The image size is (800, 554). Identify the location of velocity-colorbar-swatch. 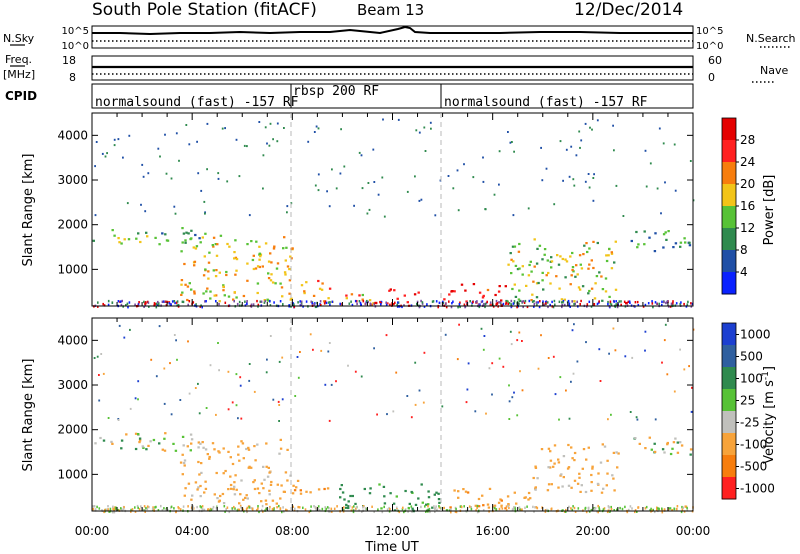
(729, 444).